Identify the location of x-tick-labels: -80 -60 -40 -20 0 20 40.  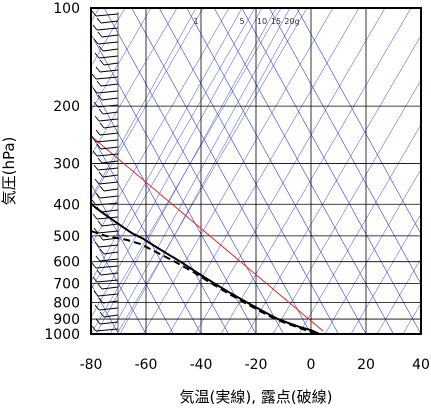
(255, 365).